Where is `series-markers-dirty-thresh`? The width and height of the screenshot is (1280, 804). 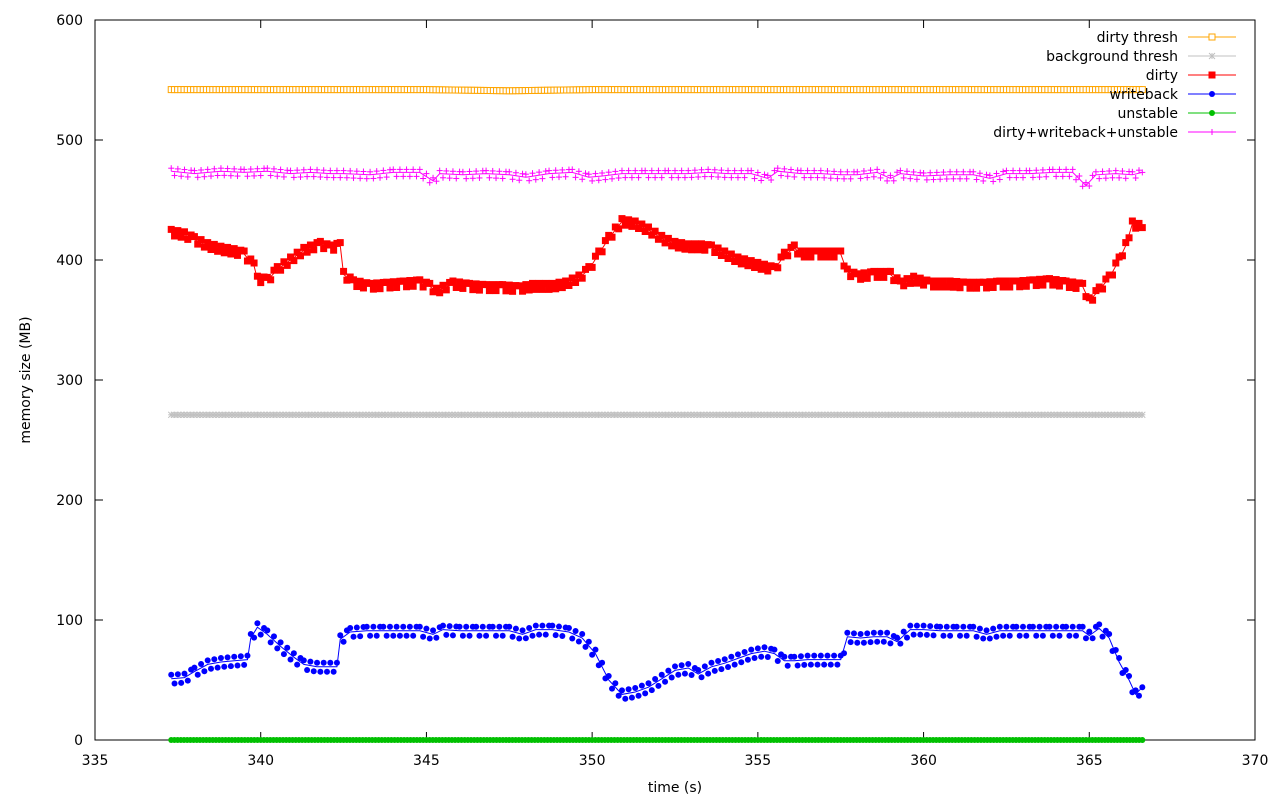
series-markers-dirty-thresh is located at coordinates (656, 90).